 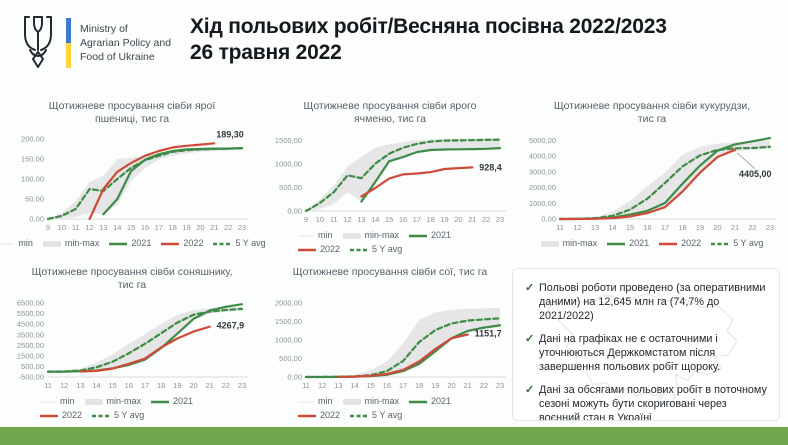 I want to click on footer-bar, so click(x=394, y=436).